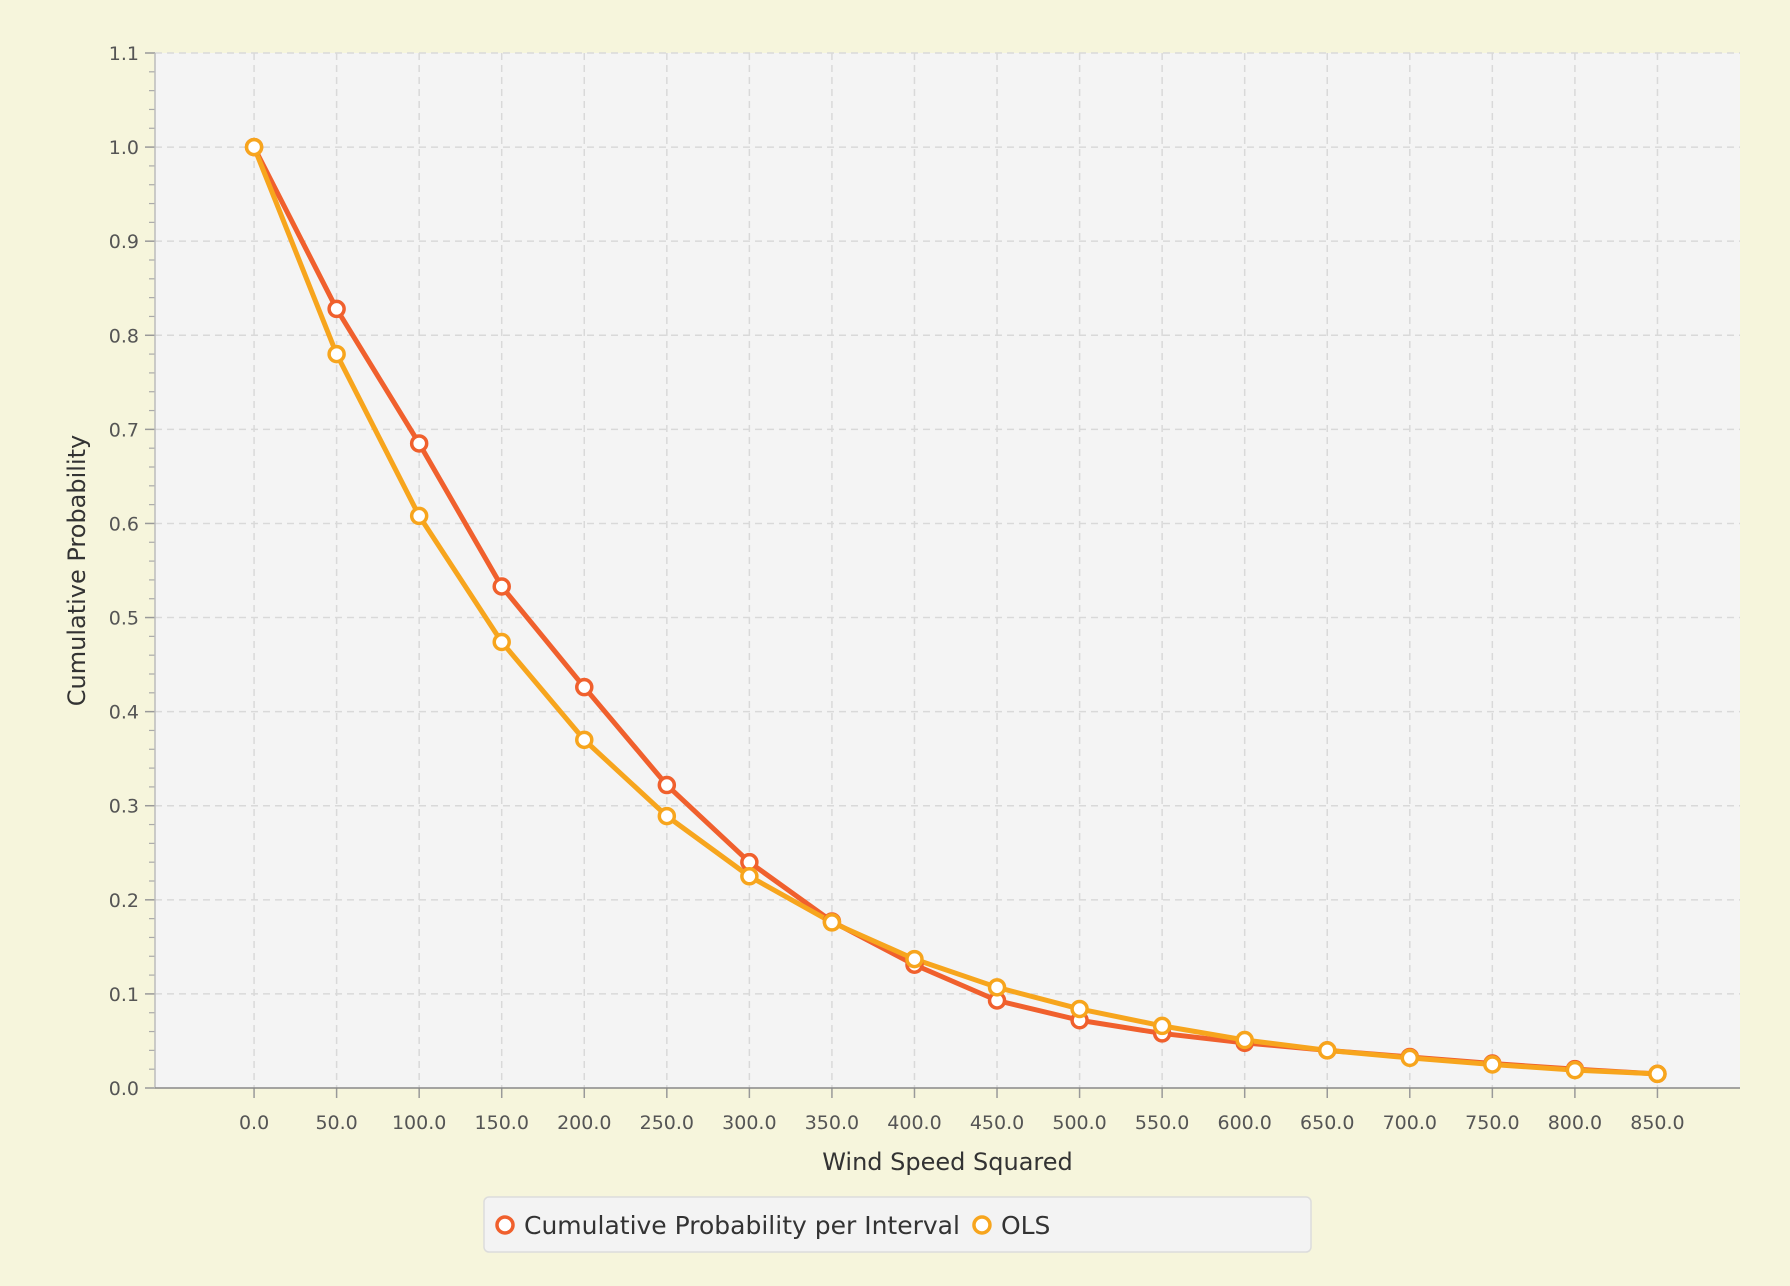 The width and height of the screenshot is (1790, 1286). Describe the element at coordinates (1492, 1123) in the screenshot. I see `x-tick-label: 750.0` at that location.